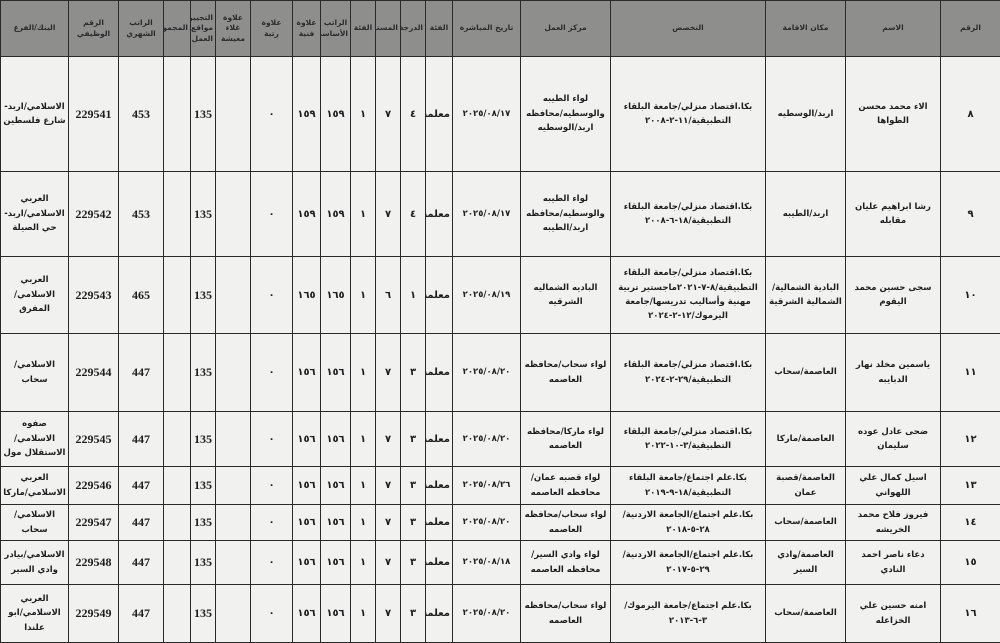 The width and height of the screenshot is (1000, 643). I want to click on cell-residence: العاصمة/قصبة عمان, so click(806, 486).